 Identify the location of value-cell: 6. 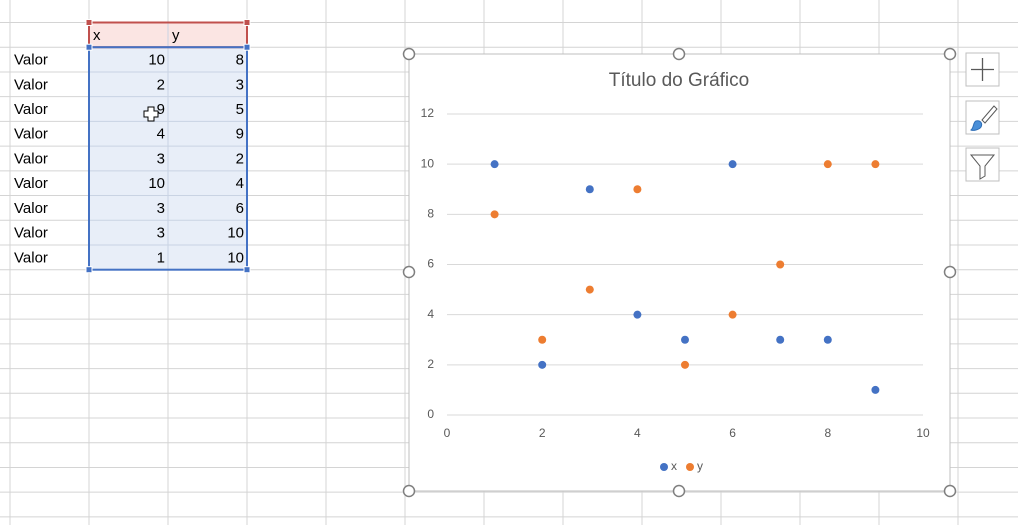
(240, 208).